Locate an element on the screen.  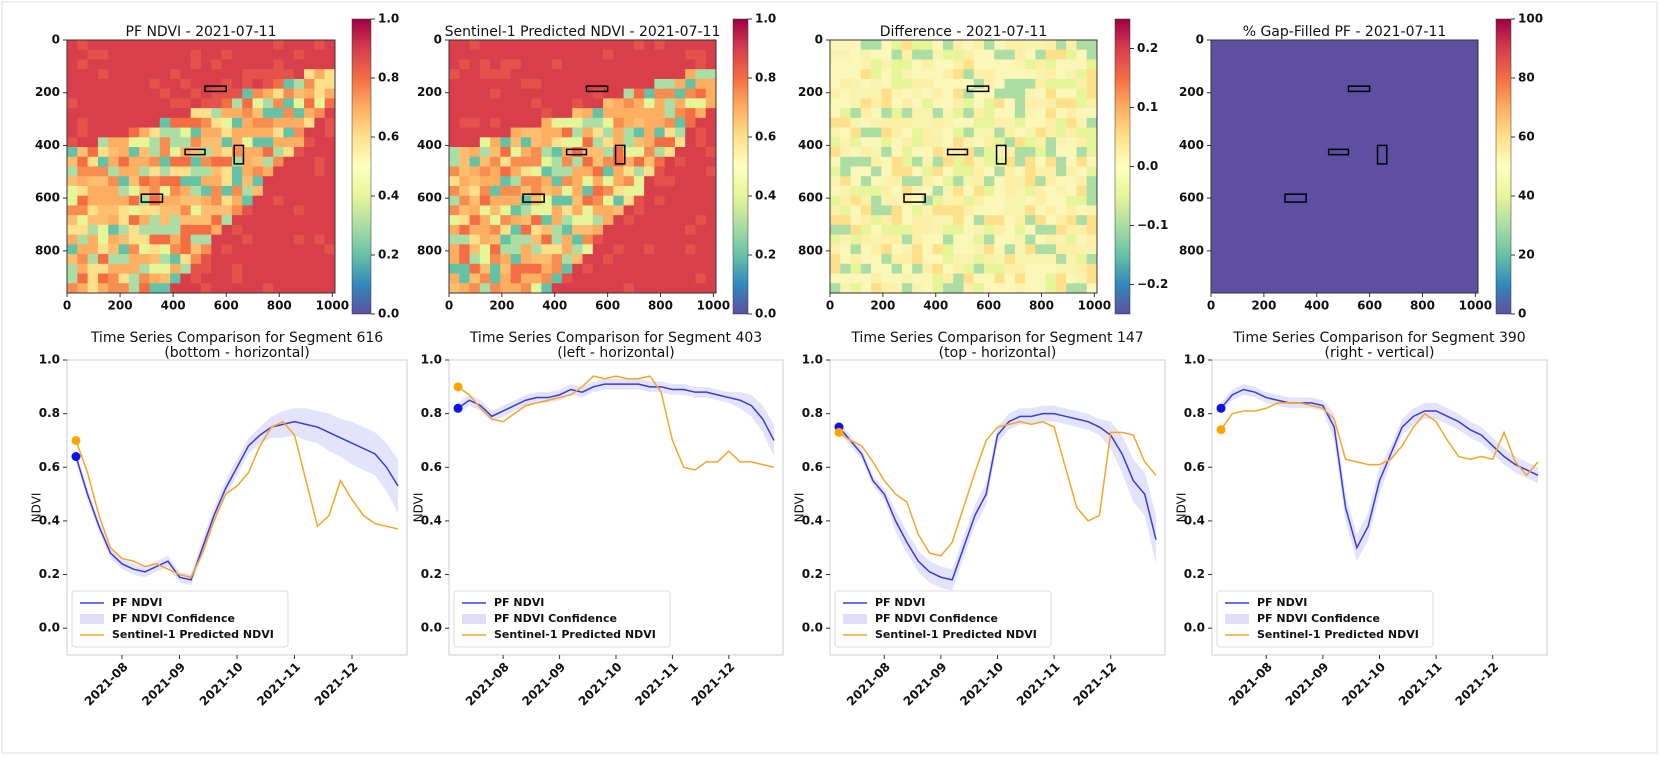
x-tick-label: 2021-09 is located at coordinates (1307, 684).